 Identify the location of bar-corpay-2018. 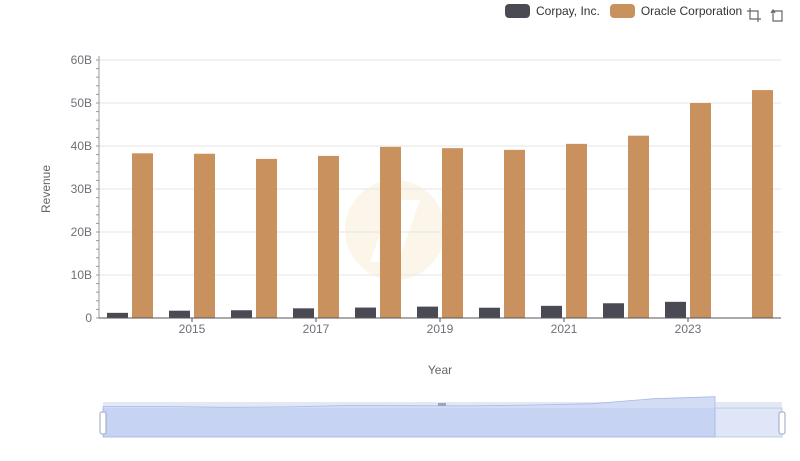
(365, 312).